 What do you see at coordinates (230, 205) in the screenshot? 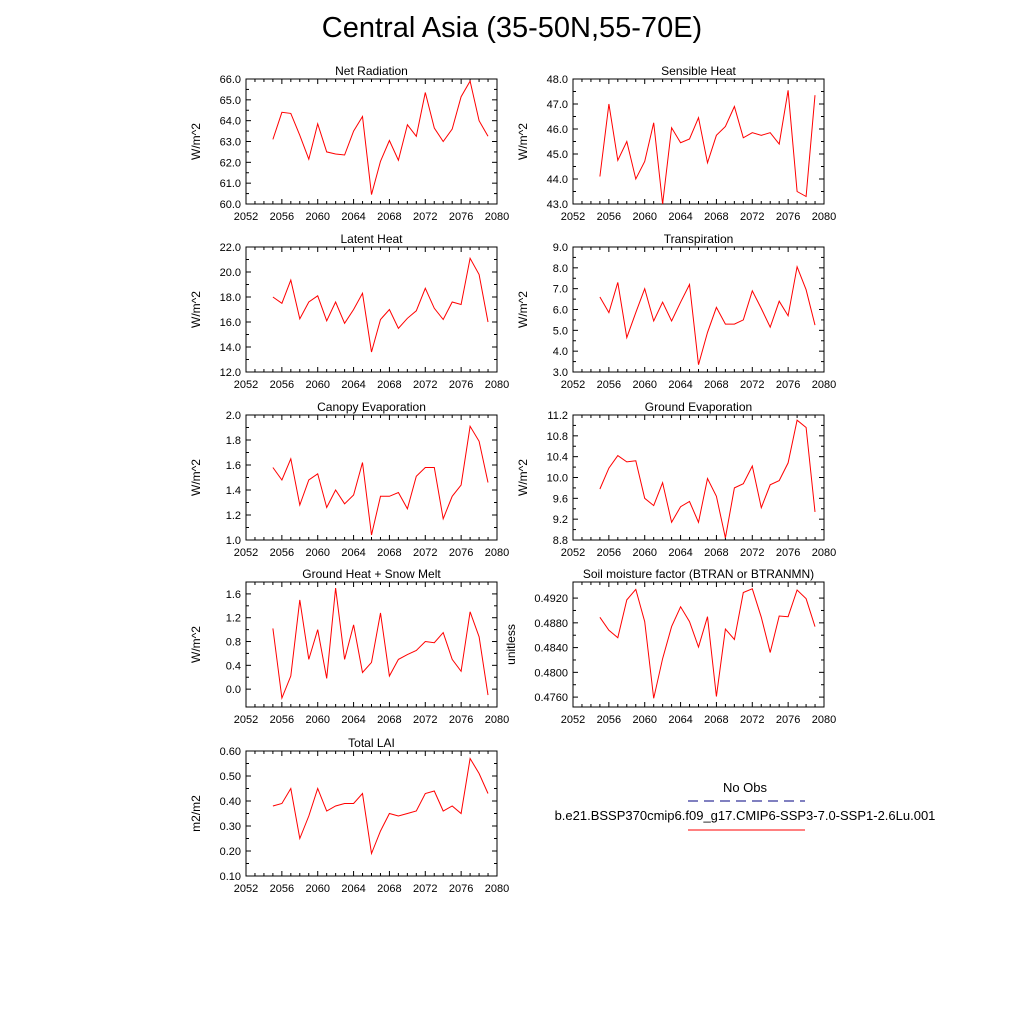
I see `panel-1-y-tick-label: 60.0` at bounding box center [230, 205].